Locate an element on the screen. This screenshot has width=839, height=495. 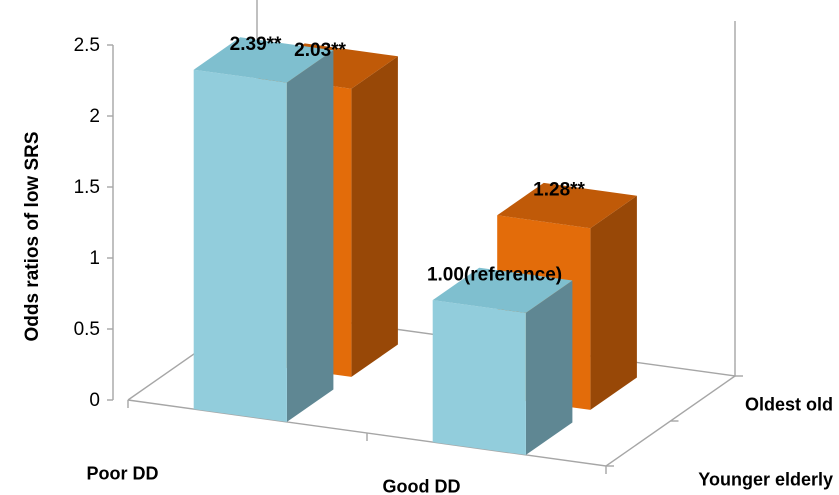
y-tick-label: 1 is located at coordinates (94, 258).